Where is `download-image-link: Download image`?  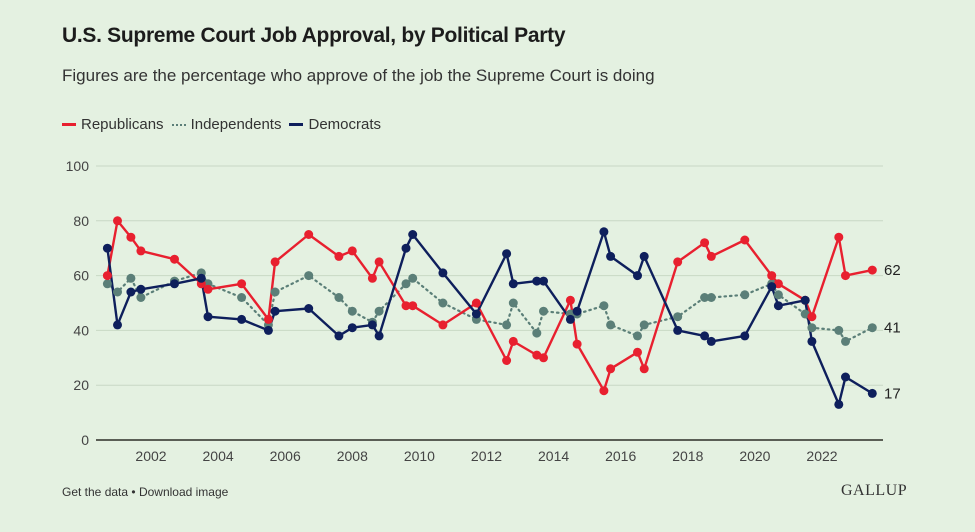
download-image-link: Download image is located at coordinates (183, 492).